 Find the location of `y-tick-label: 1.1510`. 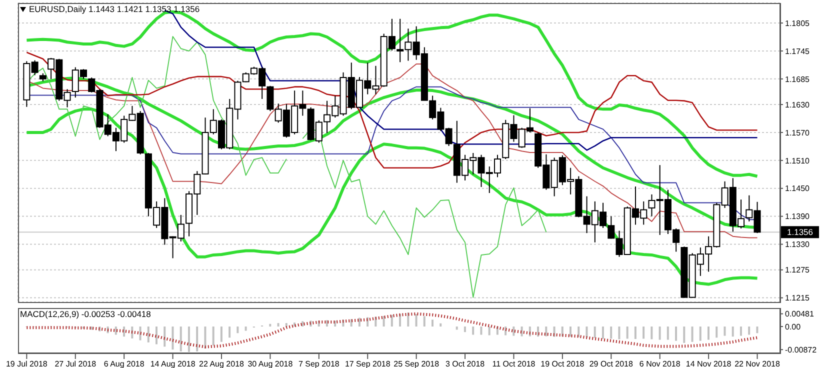

y-tick-label: 1.1510 is located at coordinates (797, 161).